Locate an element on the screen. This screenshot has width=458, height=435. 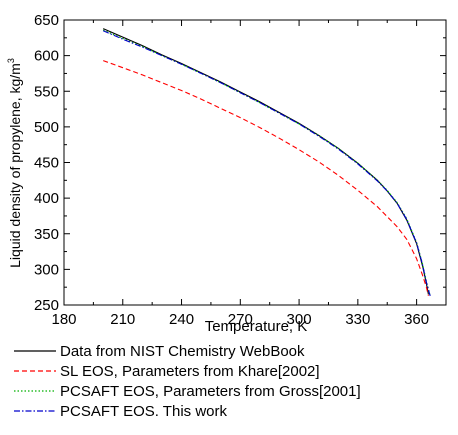
y-tick-label-8: 650 is located at coordinates (46, 20).